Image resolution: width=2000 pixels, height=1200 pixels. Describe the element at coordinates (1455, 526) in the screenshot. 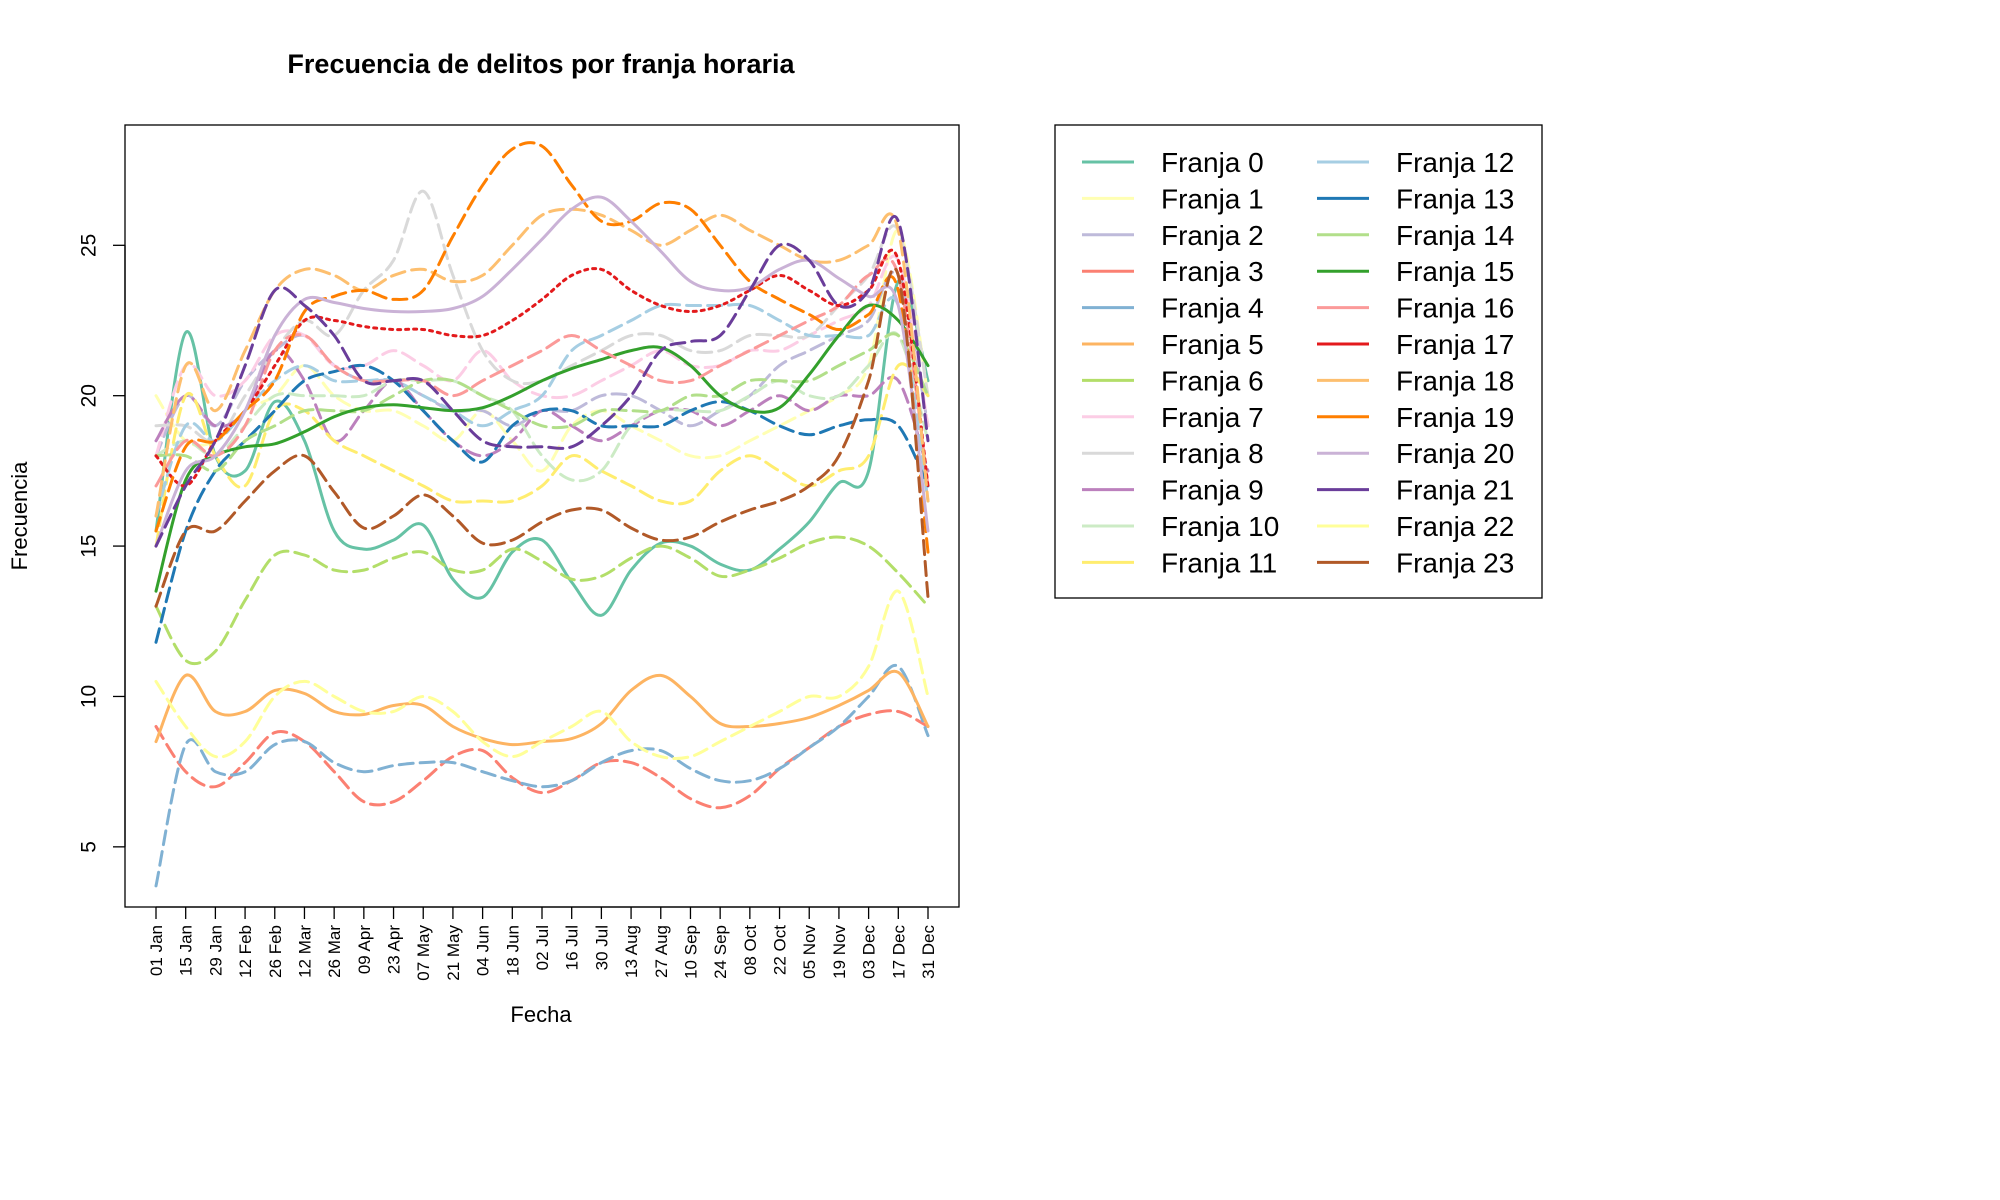

I see `legend-label: Franja 22` at that location.